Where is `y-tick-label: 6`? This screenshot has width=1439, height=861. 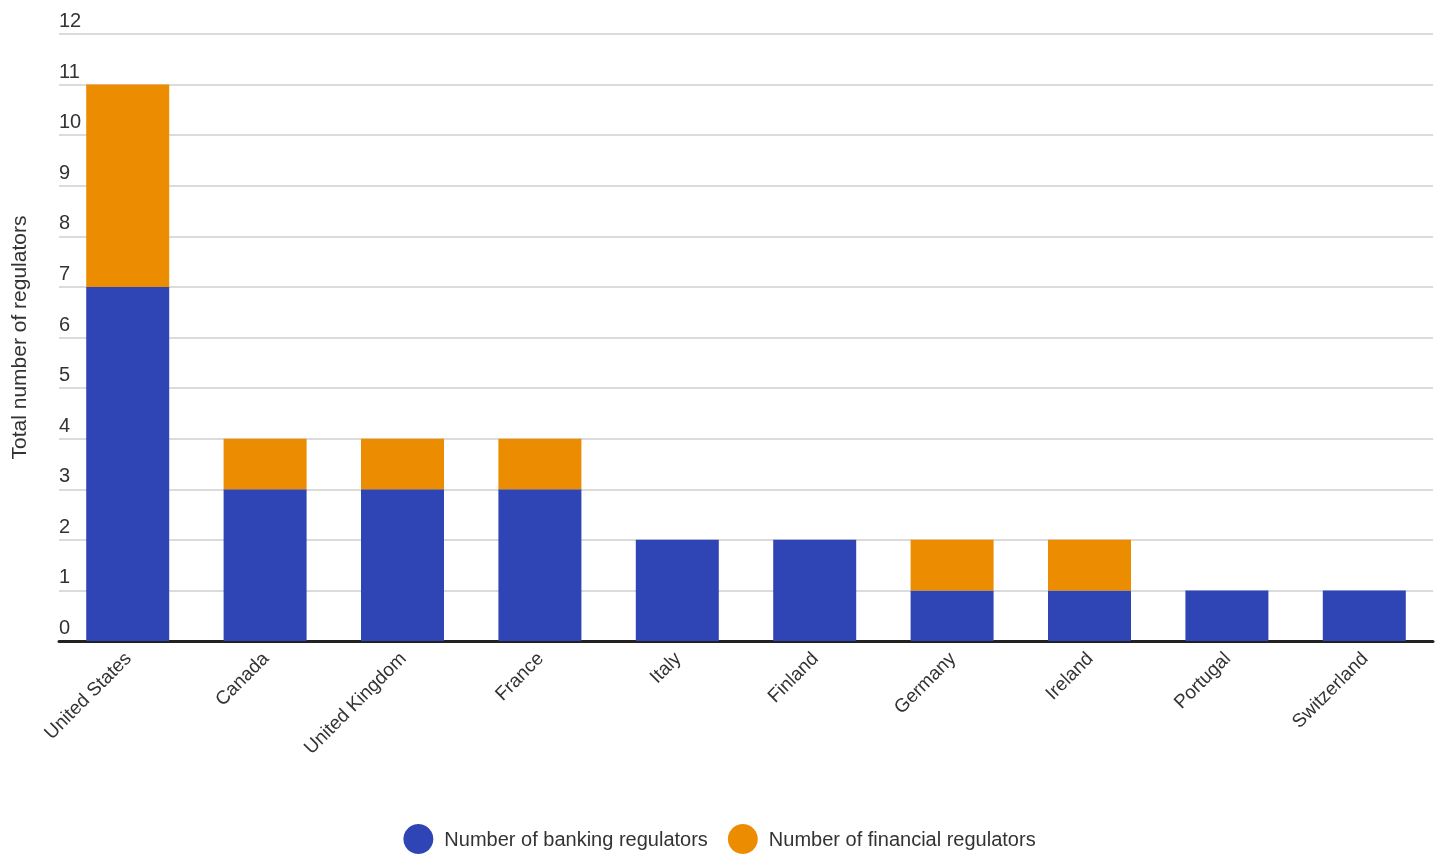
y-tick-label: 6 is located at coordinates (65, 323).